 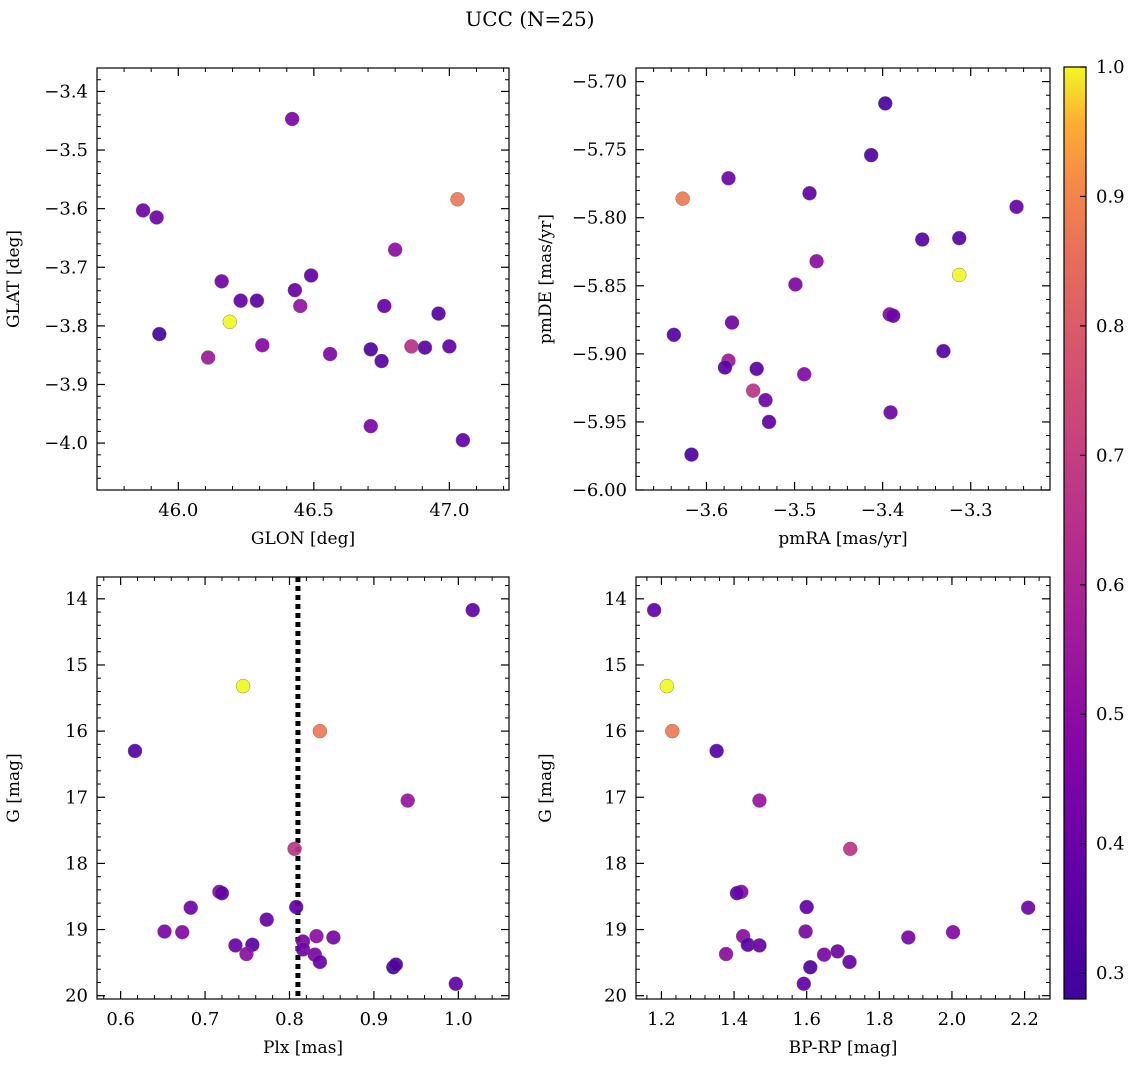 I want to click on x-tick-label: 0.8, so click(x=289, y=1019).